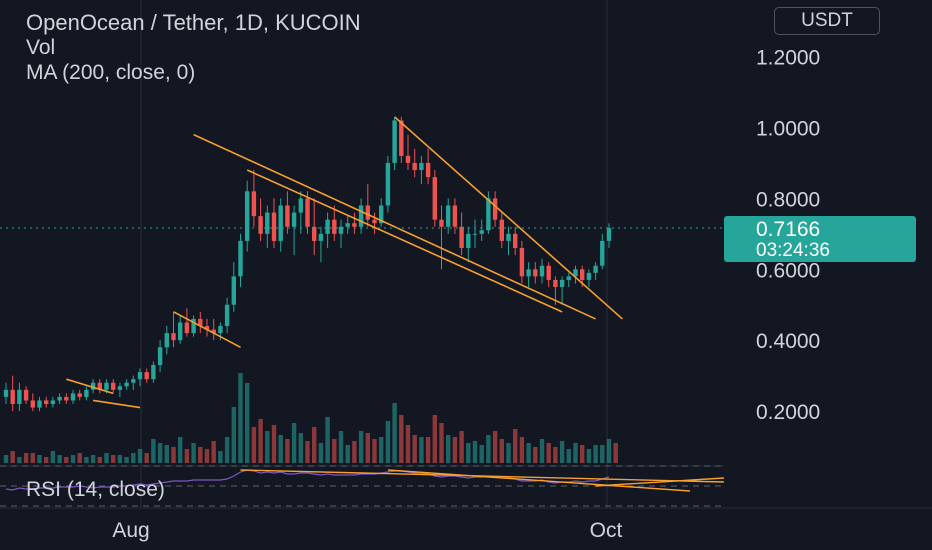  What do you see at coordinates (466, 524) in the screenshot?
I see `x-axis: Aug Oct` at bounding box center [466, 524].